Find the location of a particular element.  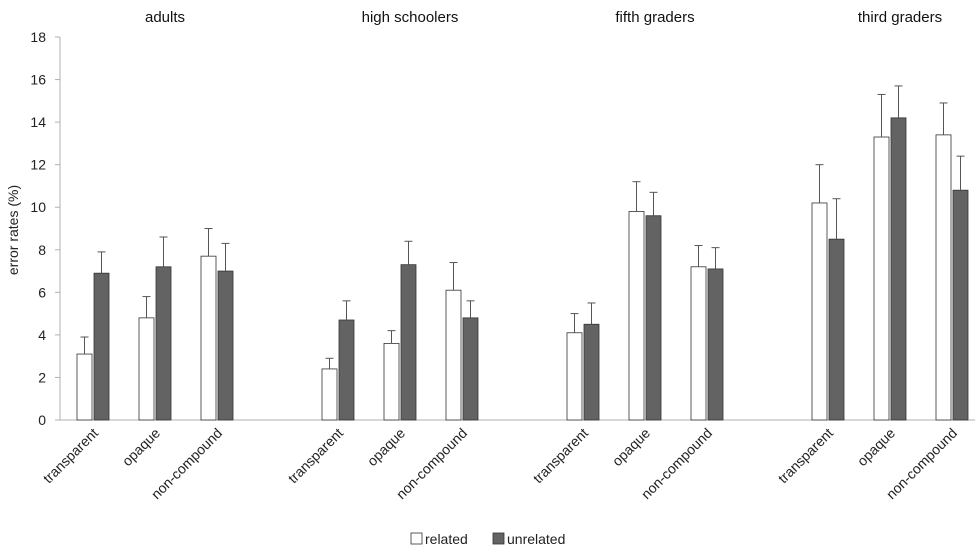

group-title: high schoolers is located at coordinates (410, 17).